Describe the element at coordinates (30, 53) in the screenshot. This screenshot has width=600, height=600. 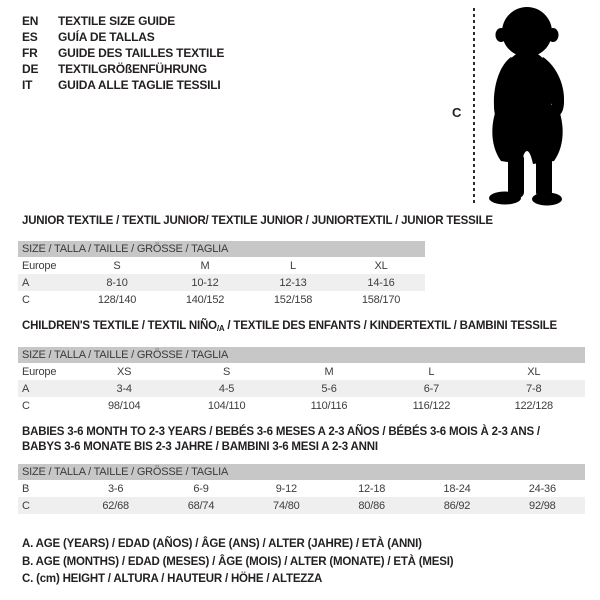
I see `lang-code: FR` at that location.